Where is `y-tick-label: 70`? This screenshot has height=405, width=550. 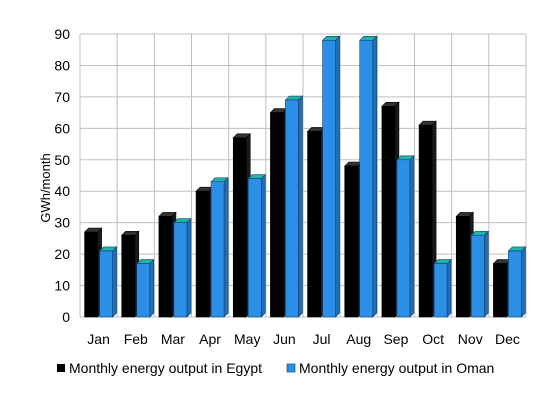
y-tick-label: 70 is located at coordinates (62, 97).